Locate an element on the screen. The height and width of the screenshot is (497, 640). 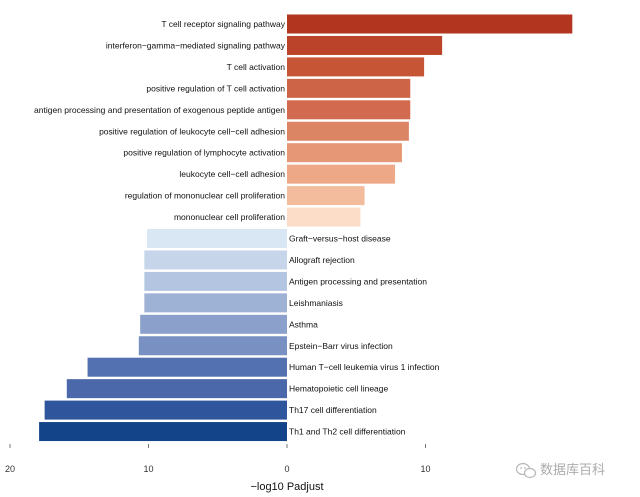
bar-label: Human T−cell leukemia virus 1 infection is located at coordinates (364, 367).